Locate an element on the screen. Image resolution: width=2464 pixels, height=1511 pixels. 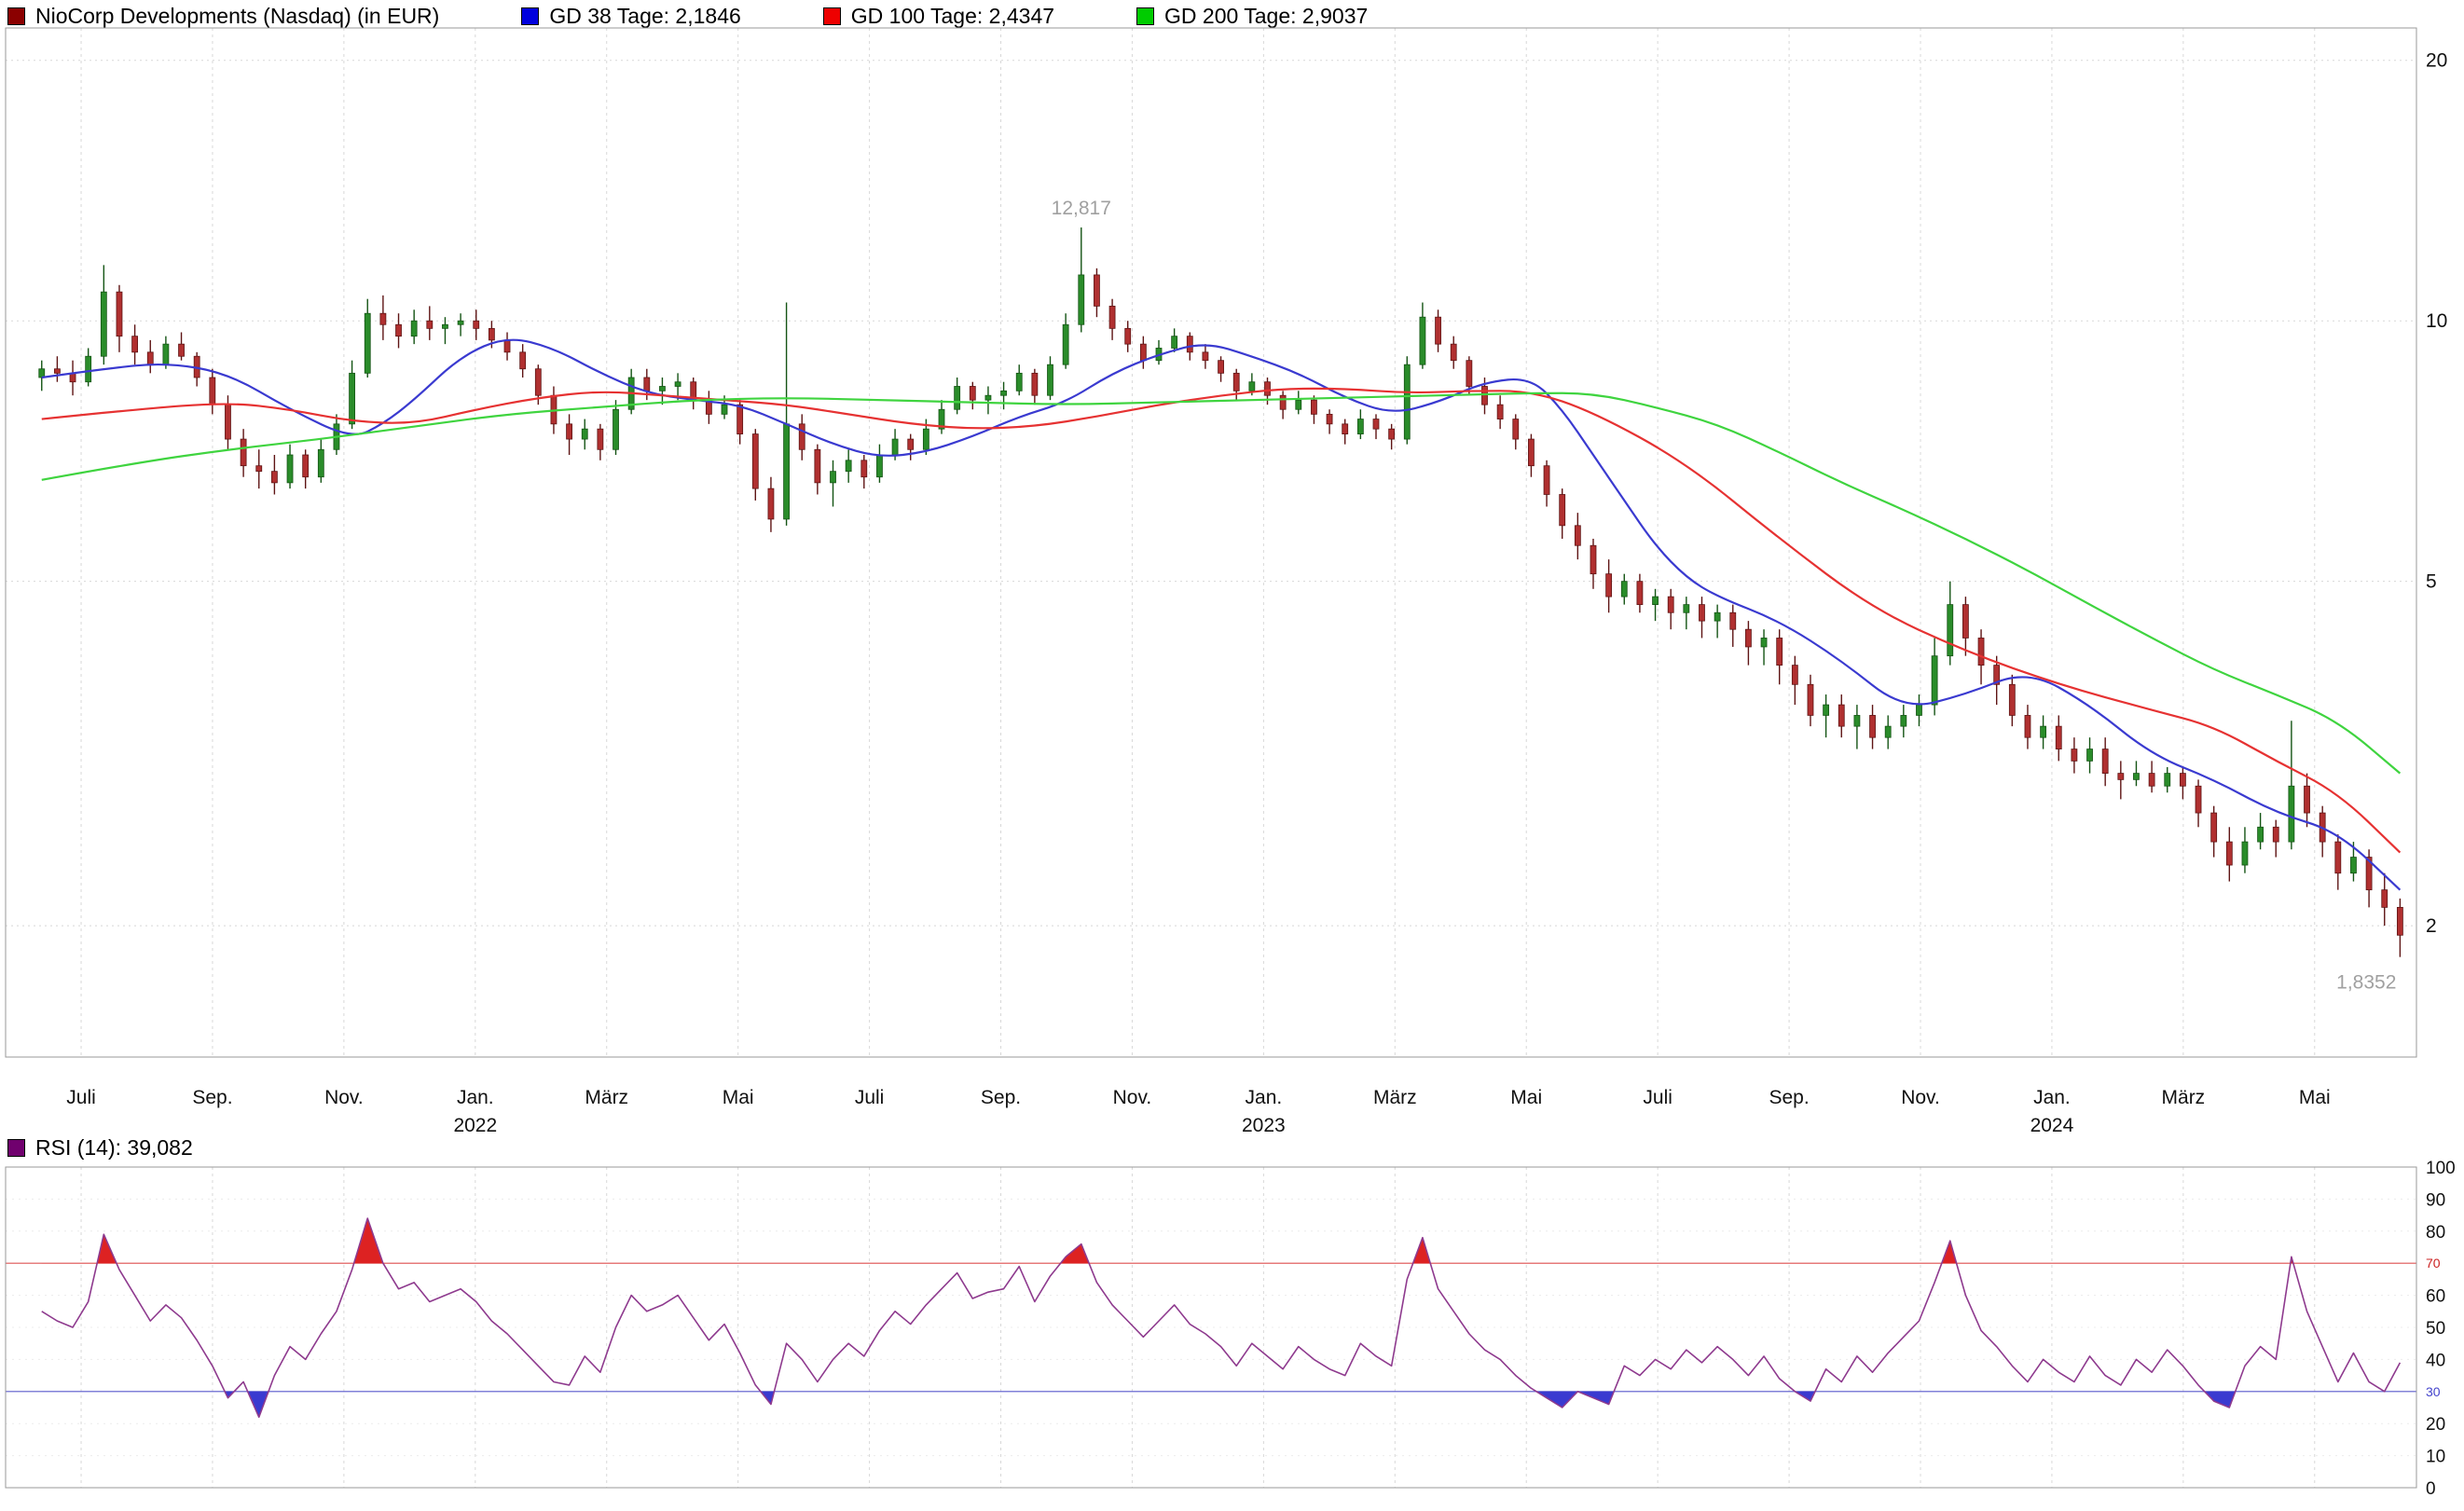
legend-item-gd200: GD 200 Tage: 2,9037 is located at coordinates (1252, 17).